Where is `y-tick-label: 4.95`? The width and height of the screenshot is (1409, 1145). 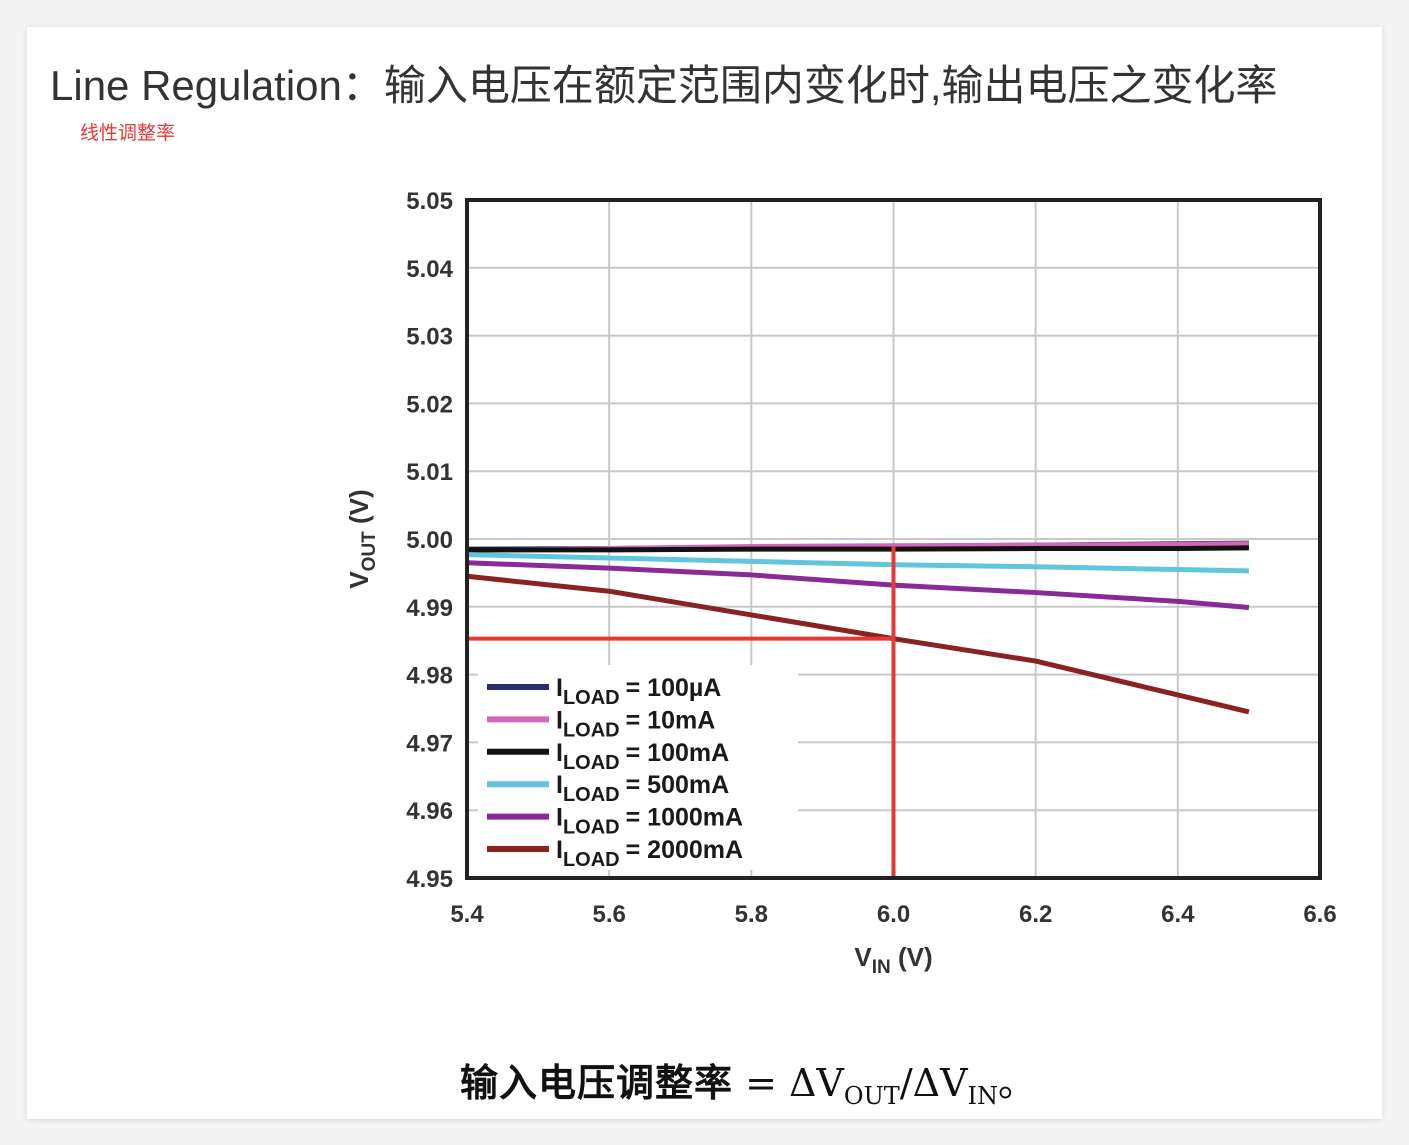 y-tick-label: 4.95 is located at coordinates (429, 879).